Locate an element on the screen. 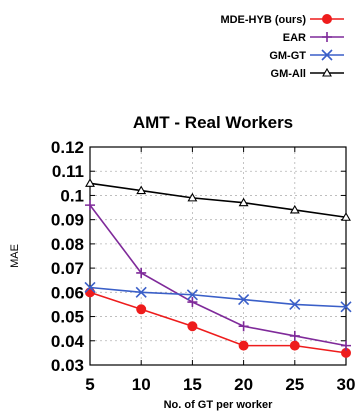 This screenshot has width=362, height=419. x-tick-label: 15 is located at coordinates (192, 384).